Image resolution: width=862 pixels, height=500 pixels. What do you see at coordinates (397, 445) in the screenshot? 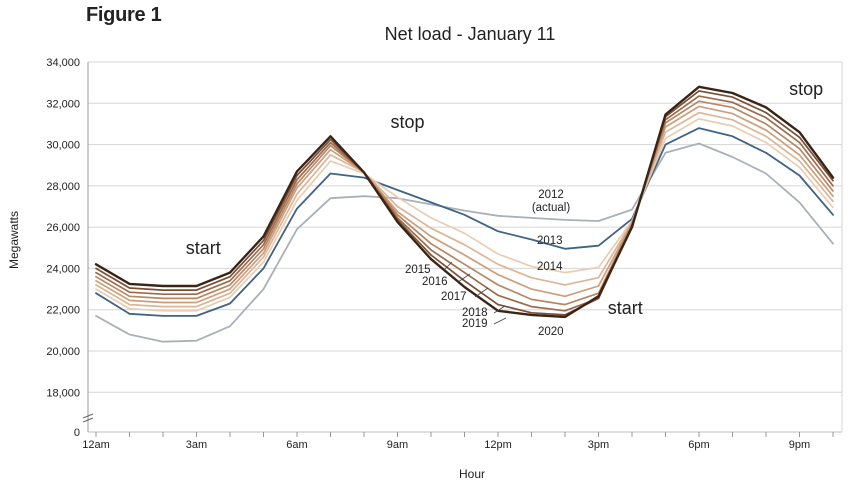
I see `x-tick-label: 9am` at bounding box center [397, 445].